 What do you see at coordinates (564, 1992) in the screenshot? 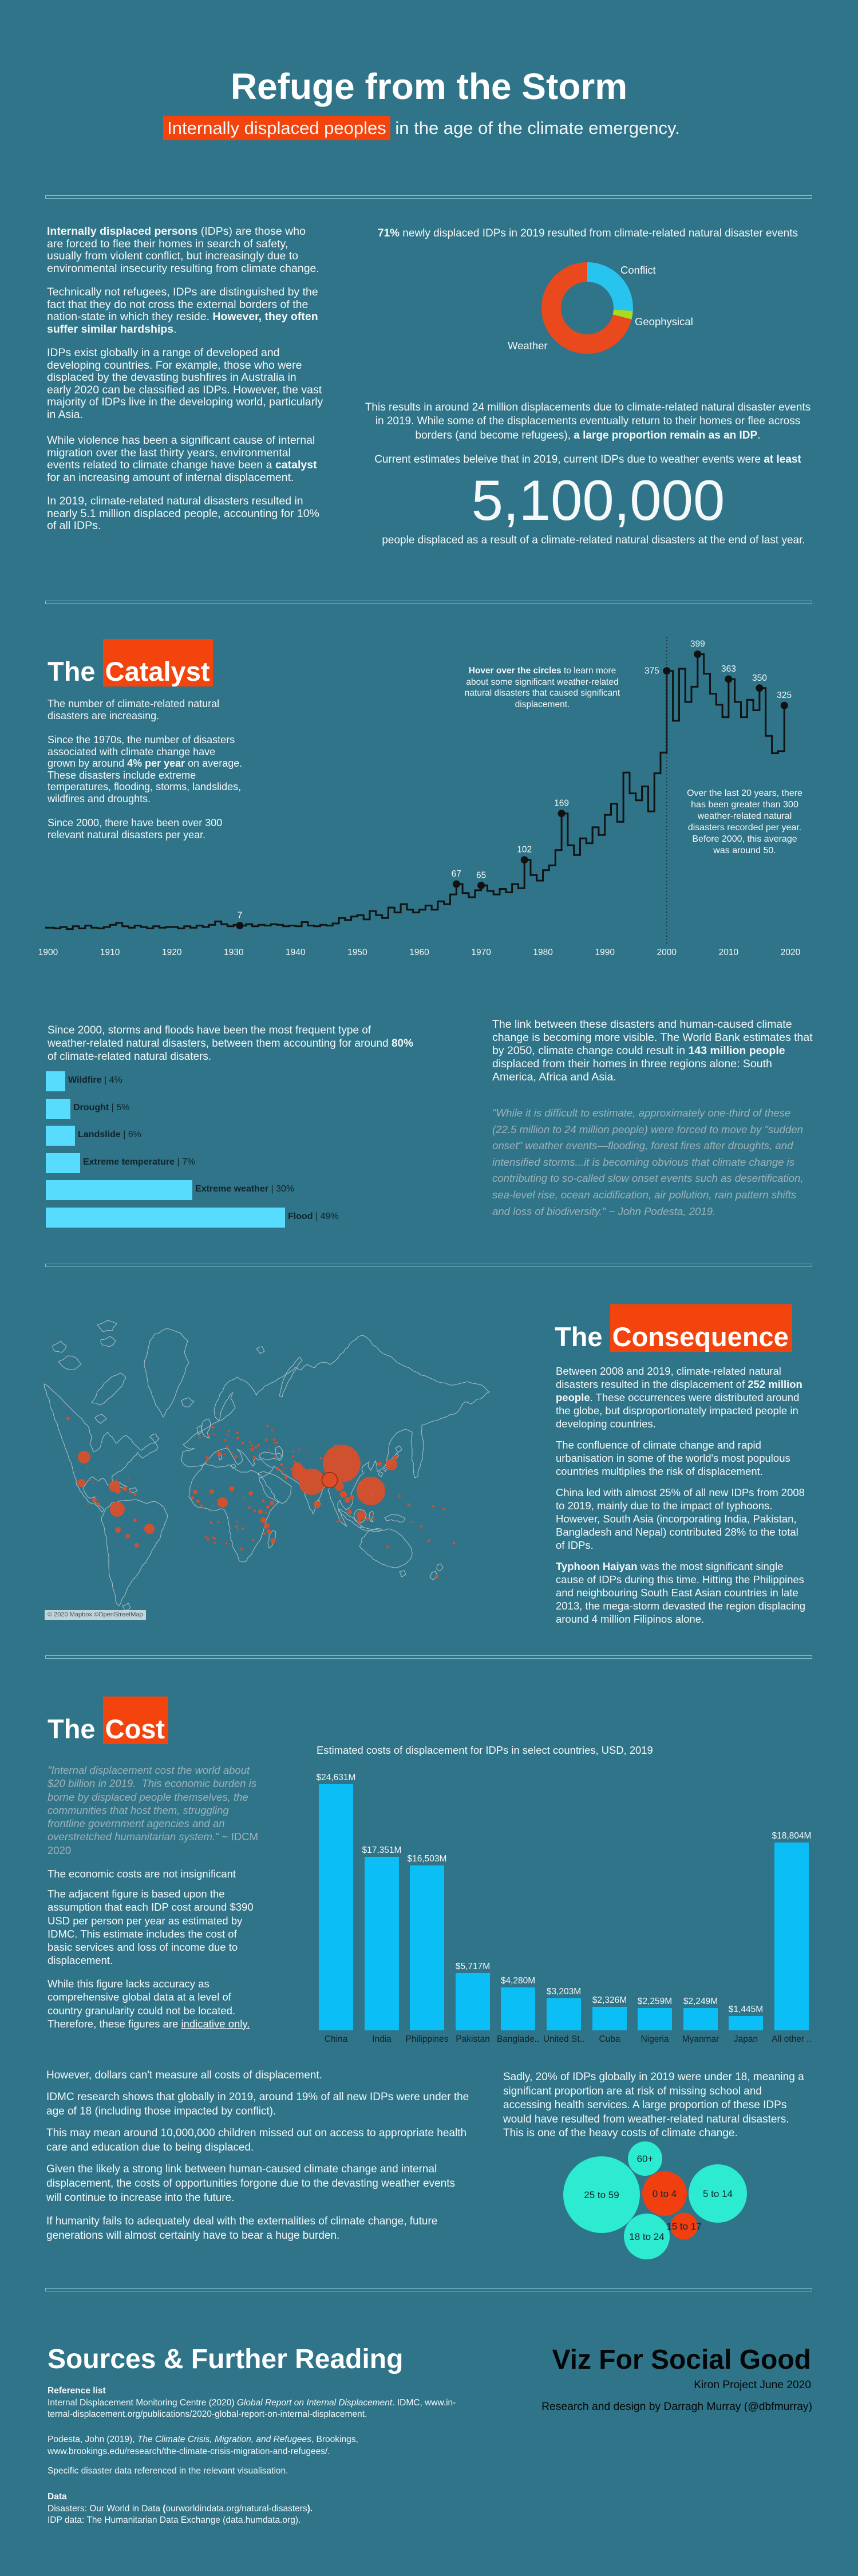
I see `svg-text: $3,203M` at bounding box center [564, 1992].